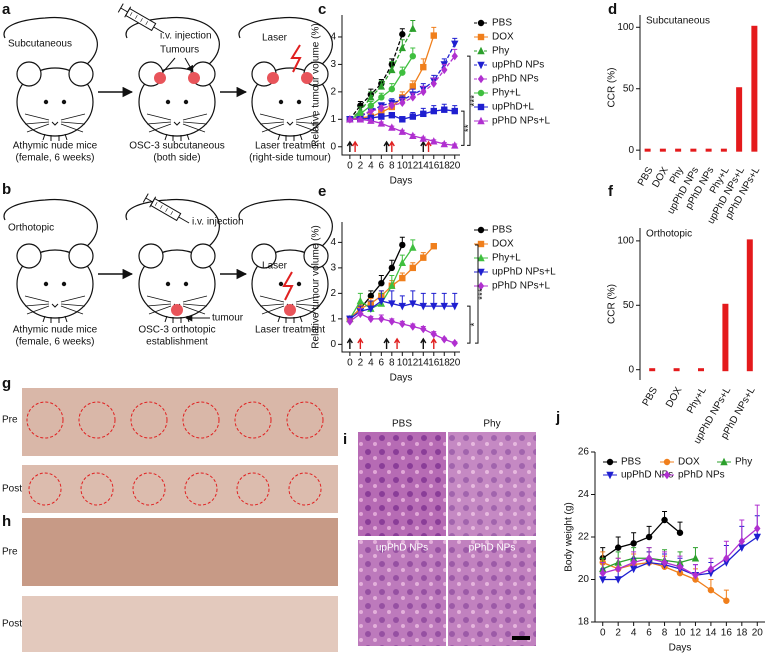 The image size is (780, 657). I want to click on photo, so click(180, 624).